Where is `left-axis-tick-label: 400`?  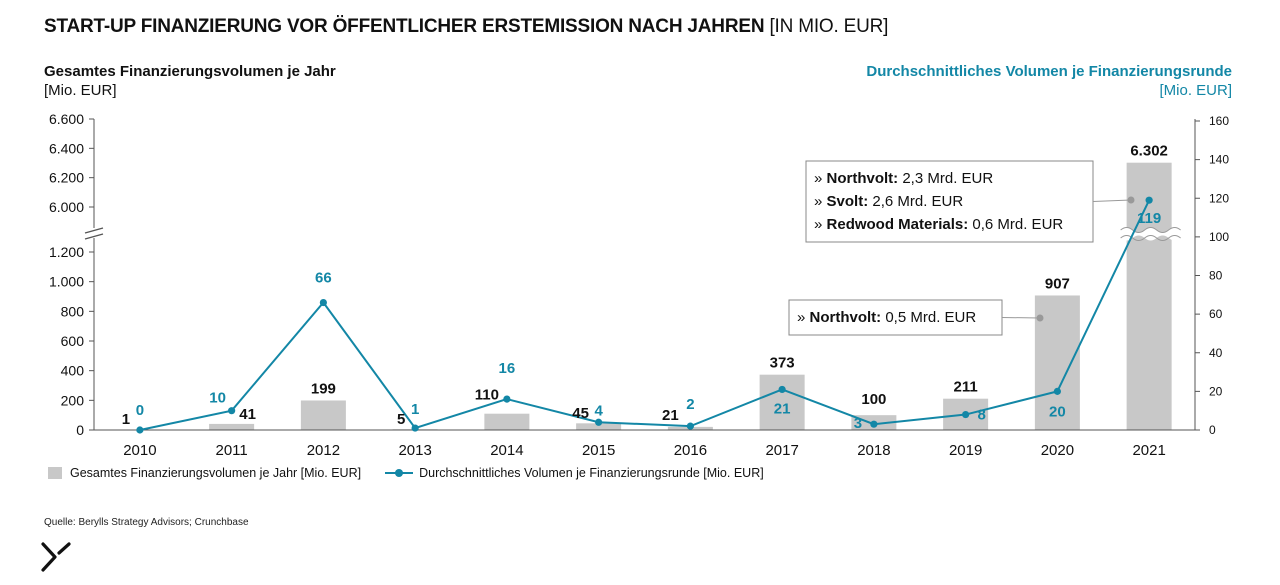
left-axis-tick-label: 400 is located at coordinates (73, 371).